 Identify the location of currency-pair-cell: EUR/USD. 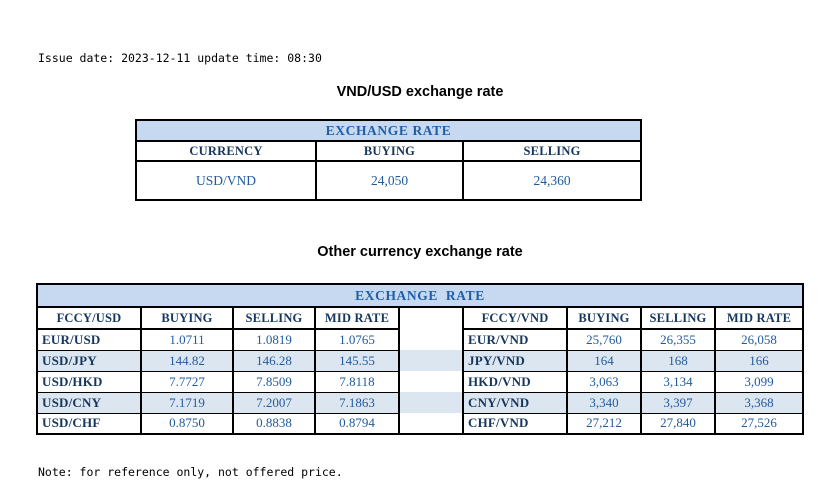
(89, 339).